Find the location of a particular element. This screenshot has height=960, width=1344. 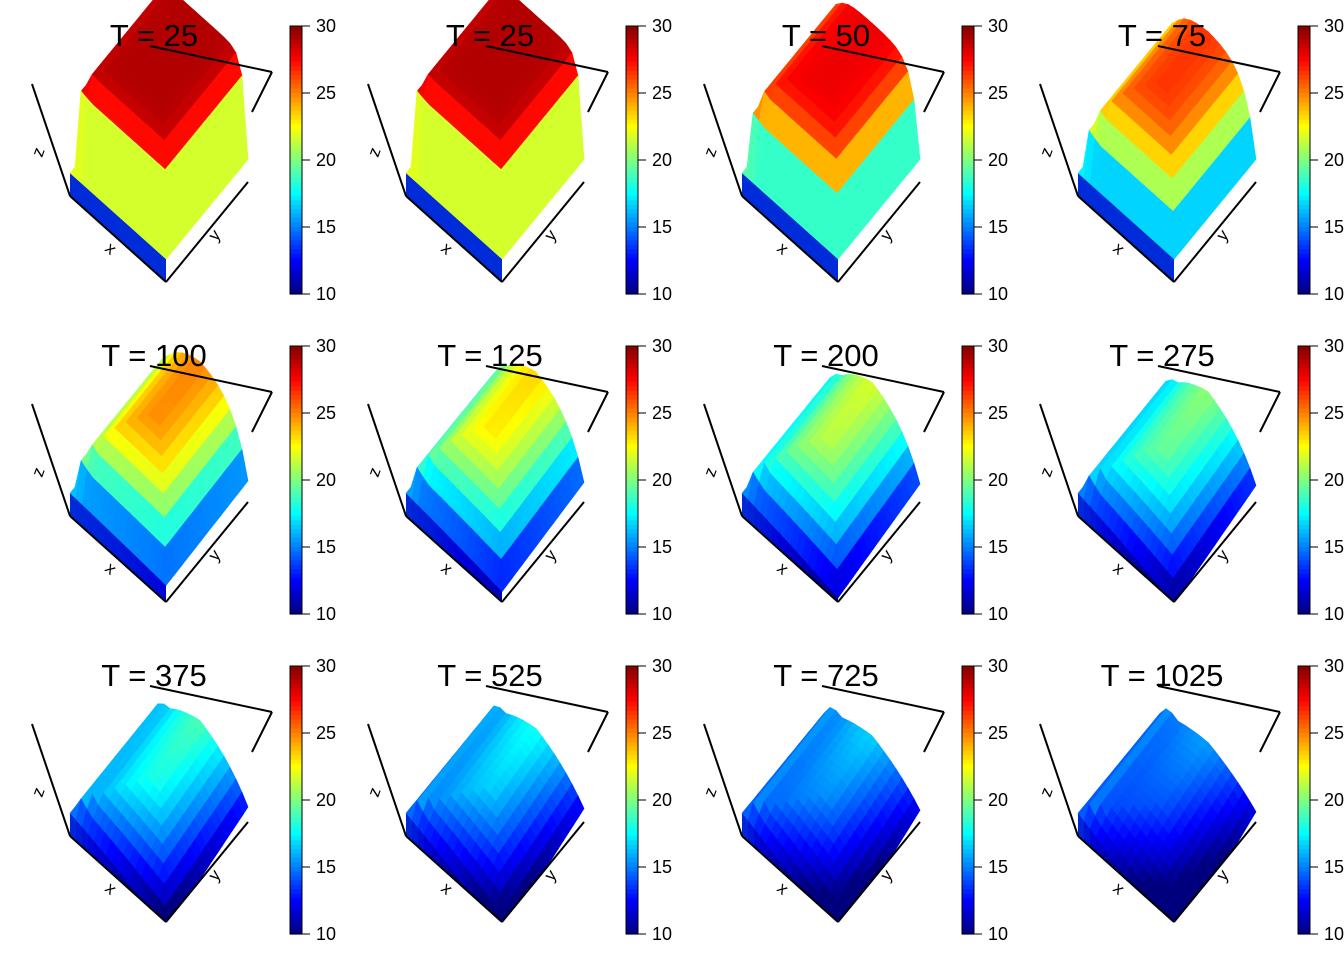

panel: z x y T = 200 10 15 20 25 30 is located at coordinates (854, 480).